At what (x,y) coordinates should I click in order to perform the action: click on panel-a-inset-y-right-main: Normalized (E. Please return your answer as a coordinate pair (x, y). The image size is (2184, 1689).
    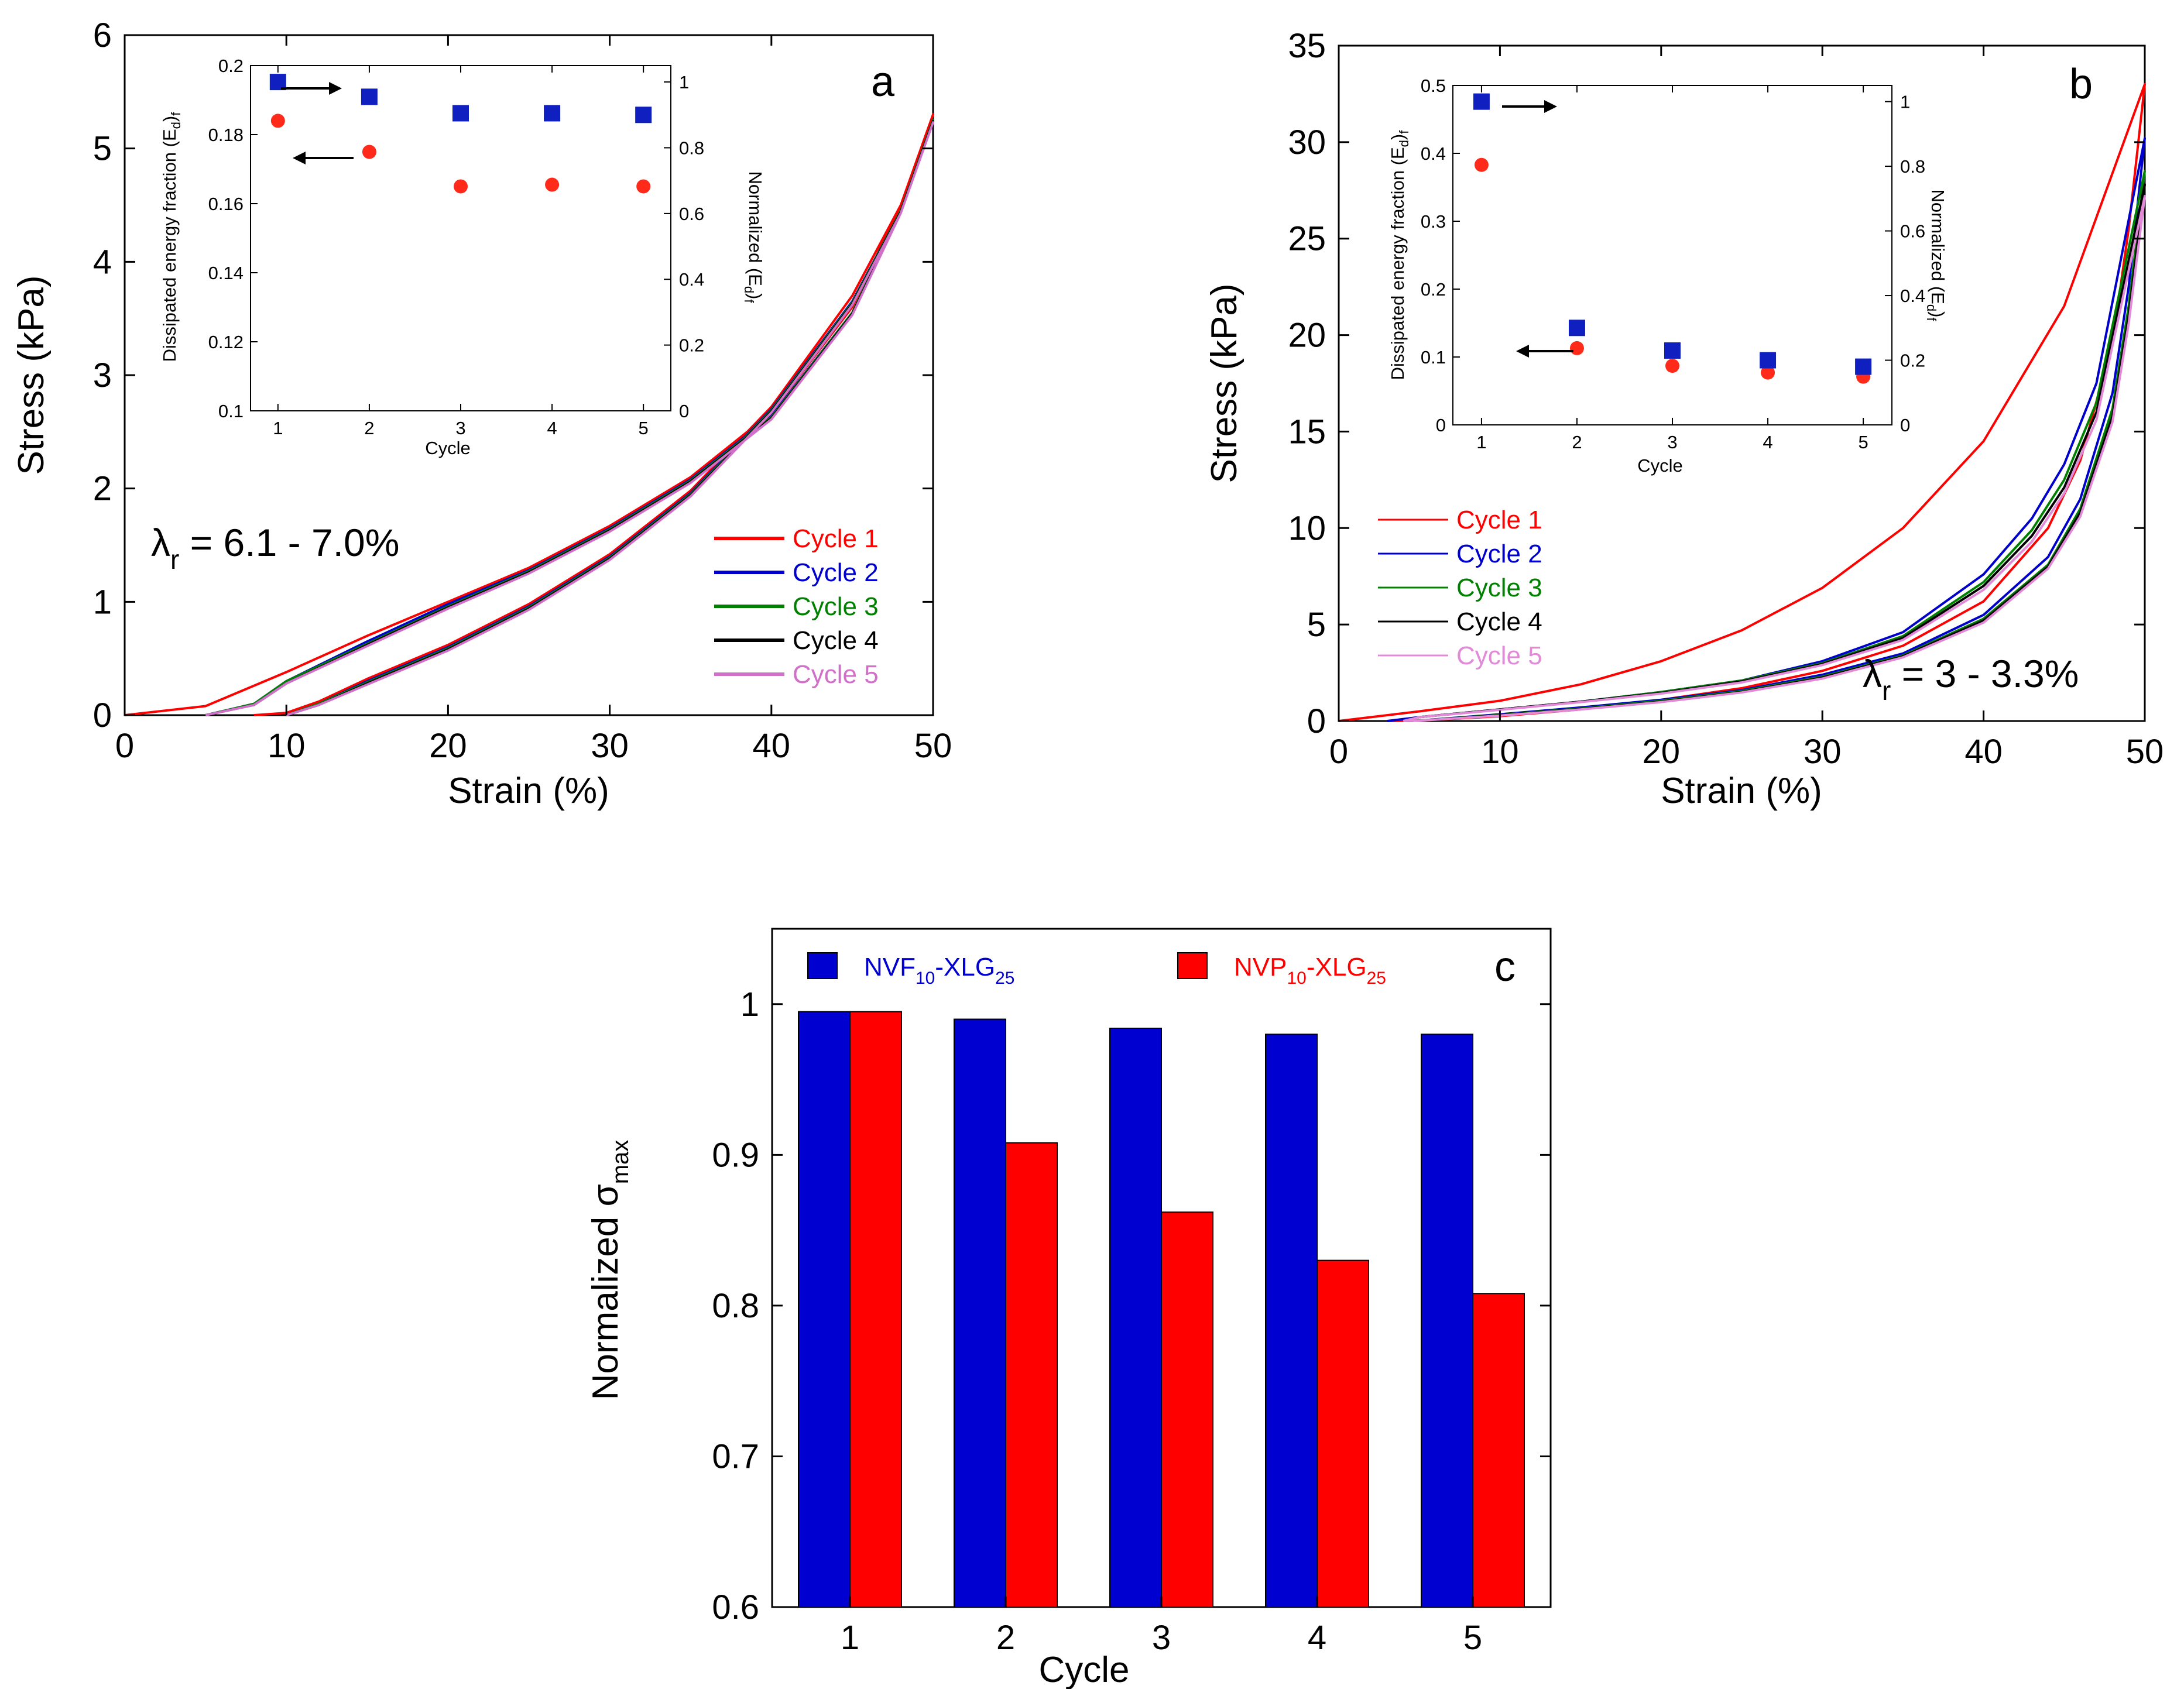
    Looking at the image, I should click on (755, 228).